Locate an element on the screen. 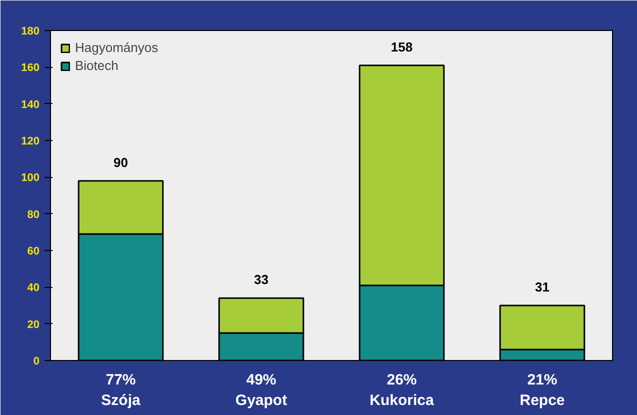  annotation: 31 is located at coordinates (542, 287).